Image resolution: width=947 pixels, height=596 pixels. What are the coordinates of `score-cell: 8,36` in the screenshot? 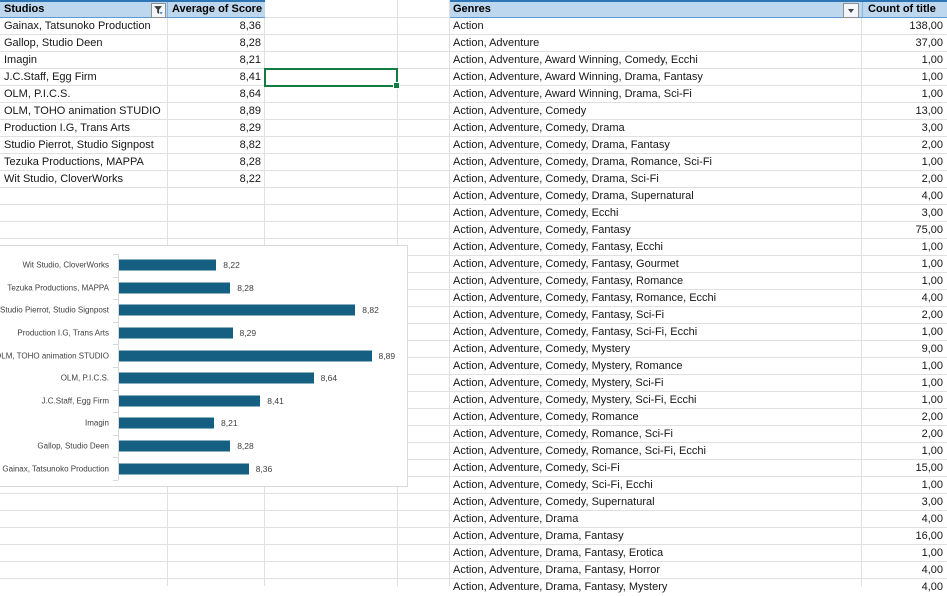 It's located at (250, 26).